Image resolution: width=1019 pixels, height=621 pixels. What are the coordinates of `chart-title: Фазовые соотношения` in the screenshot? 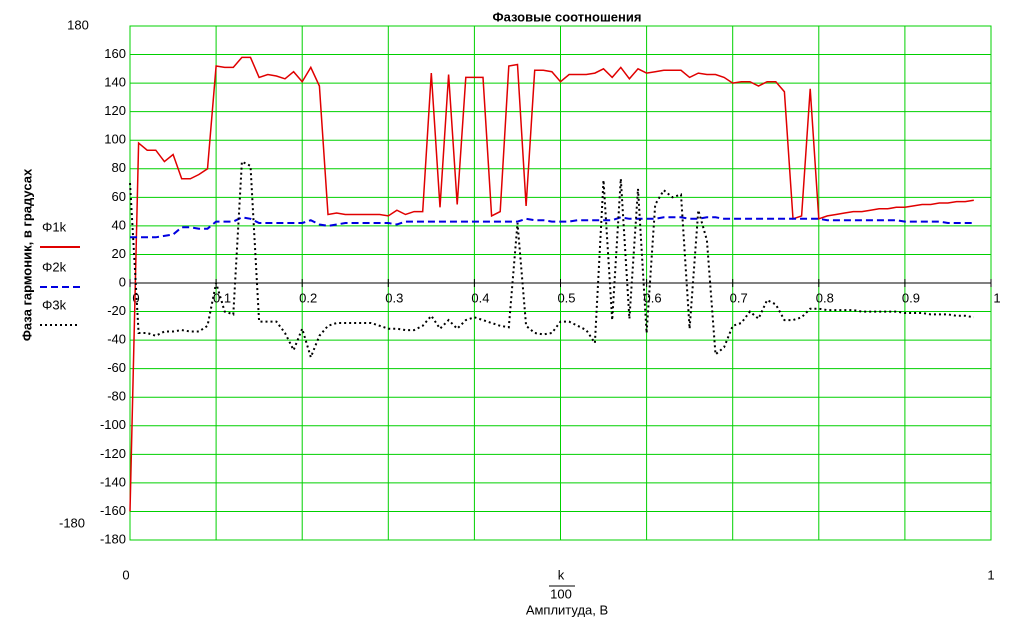 It's located at (567, 16).